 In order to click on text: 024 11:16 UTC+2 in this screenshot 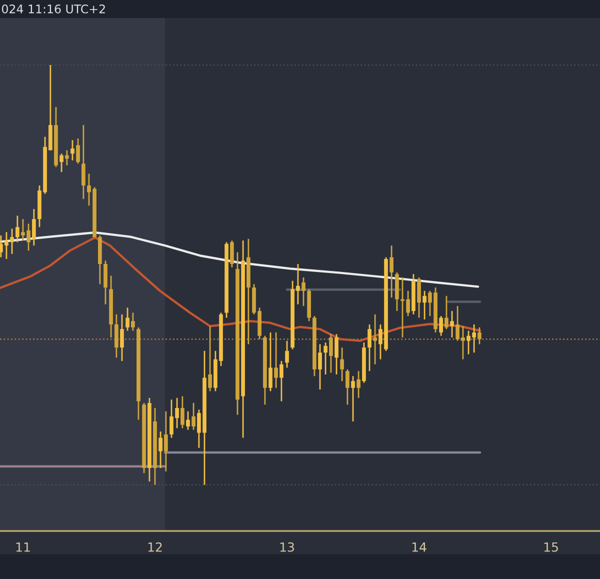, I will do `click(53, 9)`.